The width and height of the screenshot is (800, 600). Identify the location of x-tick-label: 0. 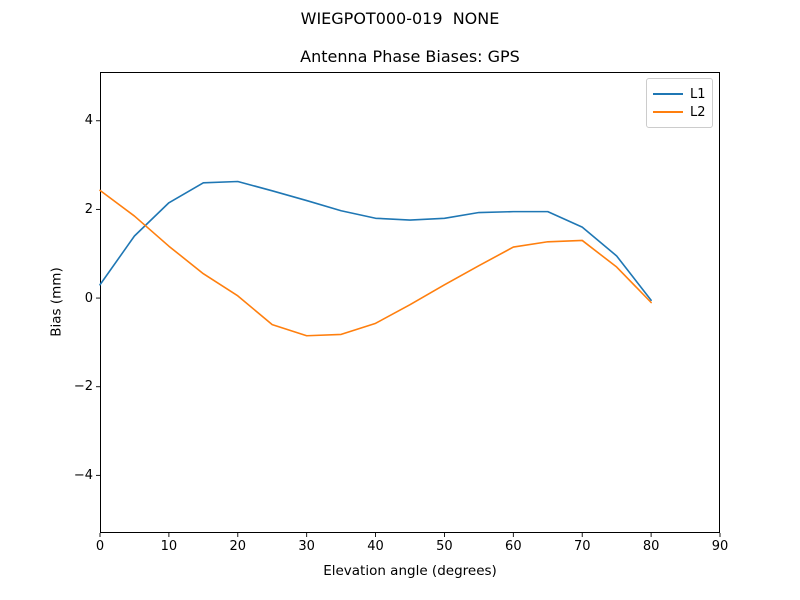
(100, 546).